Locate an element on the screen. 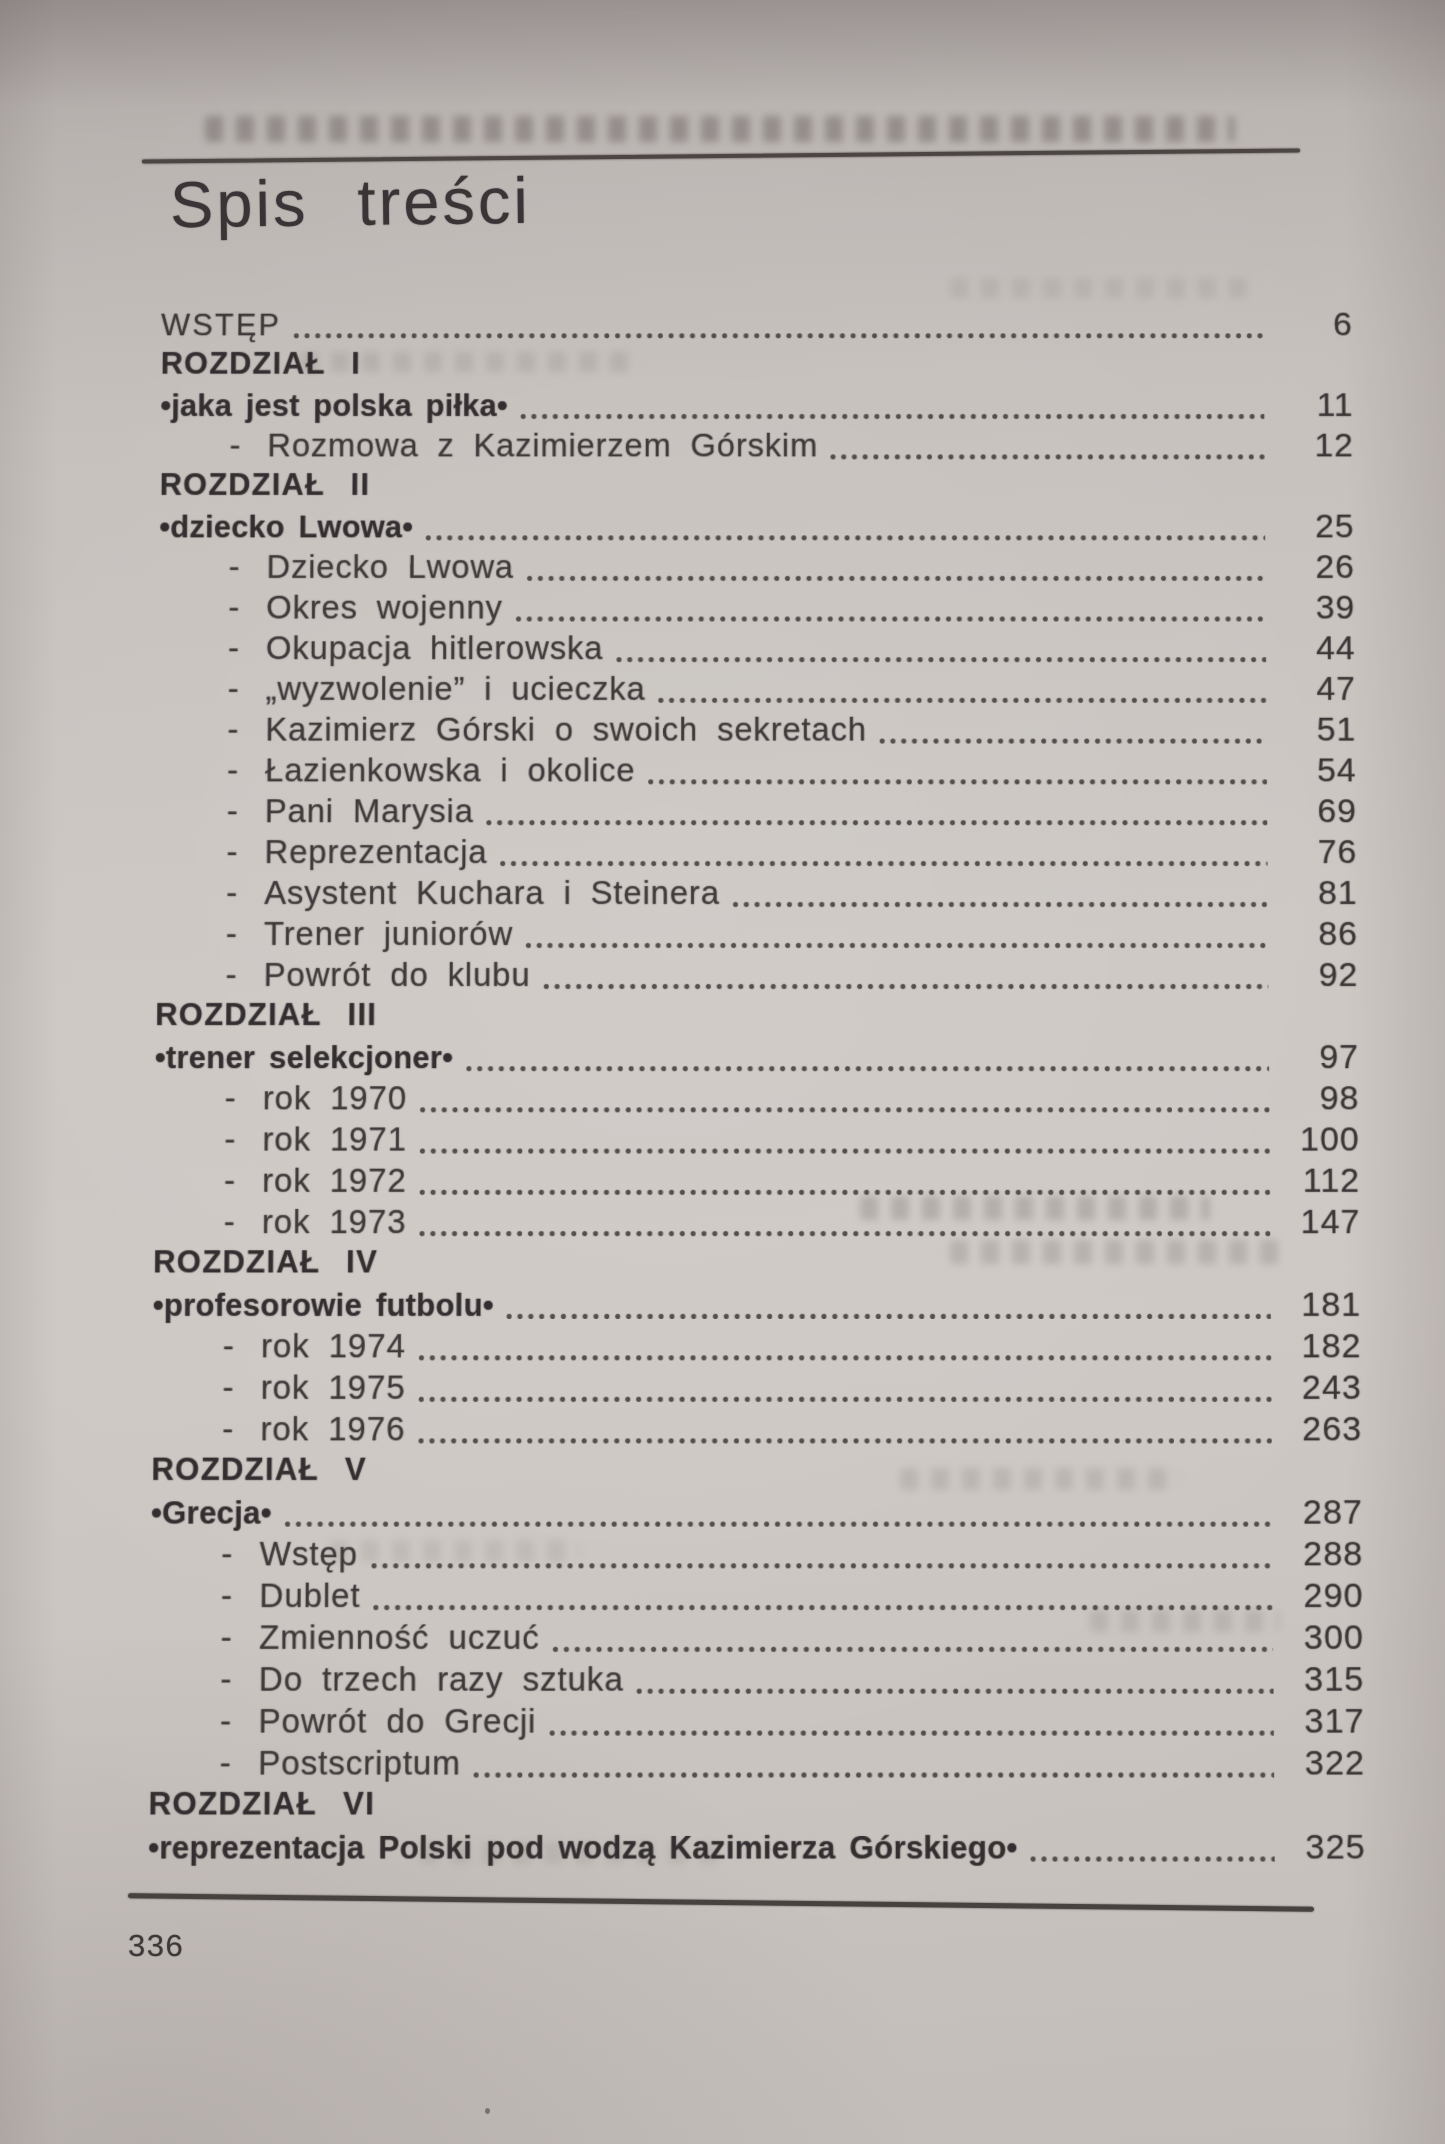 The height and width of the screenshot is (2144, 1445). toc-row-section: •Grecja• 287 is located at coordinates (757, 1514).